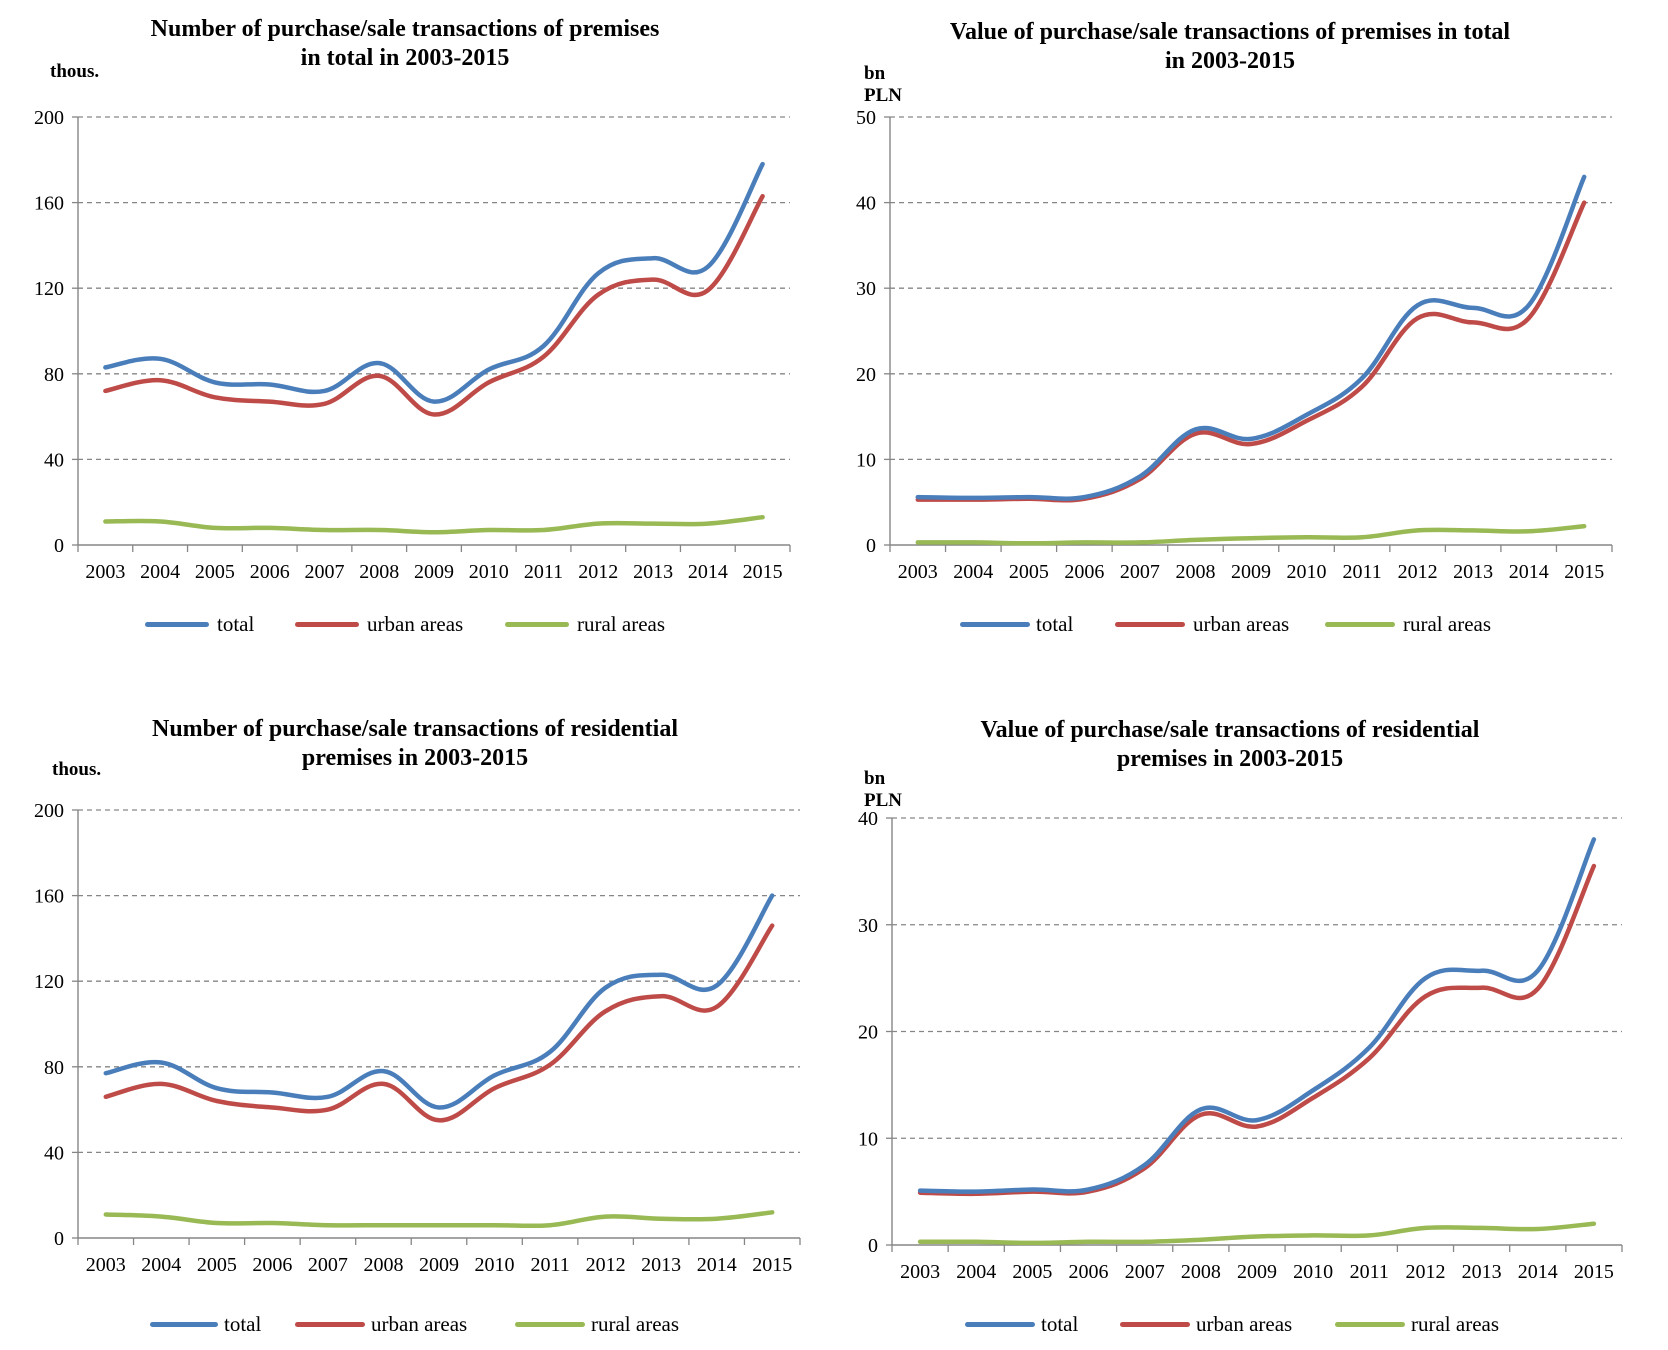 This screenshot has width=1668, height=1350. I want to click on y-tick-label: 120, so click(49, 982).